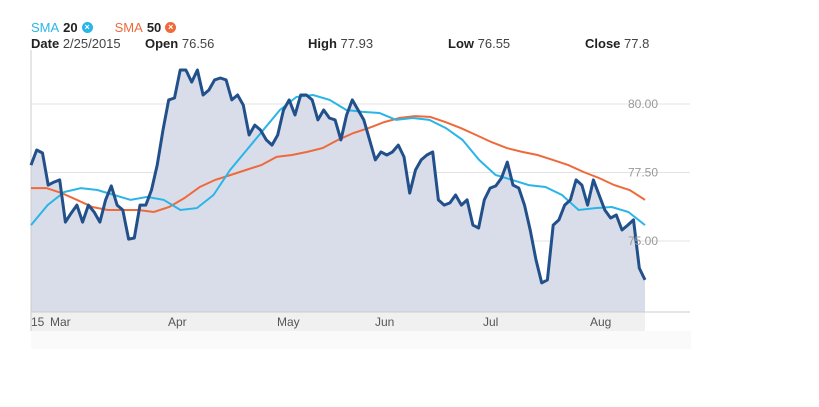  What do you see at coordinates (600, 322) in the screenshot?
I see `x-tick-label: Aug` at bounding box center [600, 322].